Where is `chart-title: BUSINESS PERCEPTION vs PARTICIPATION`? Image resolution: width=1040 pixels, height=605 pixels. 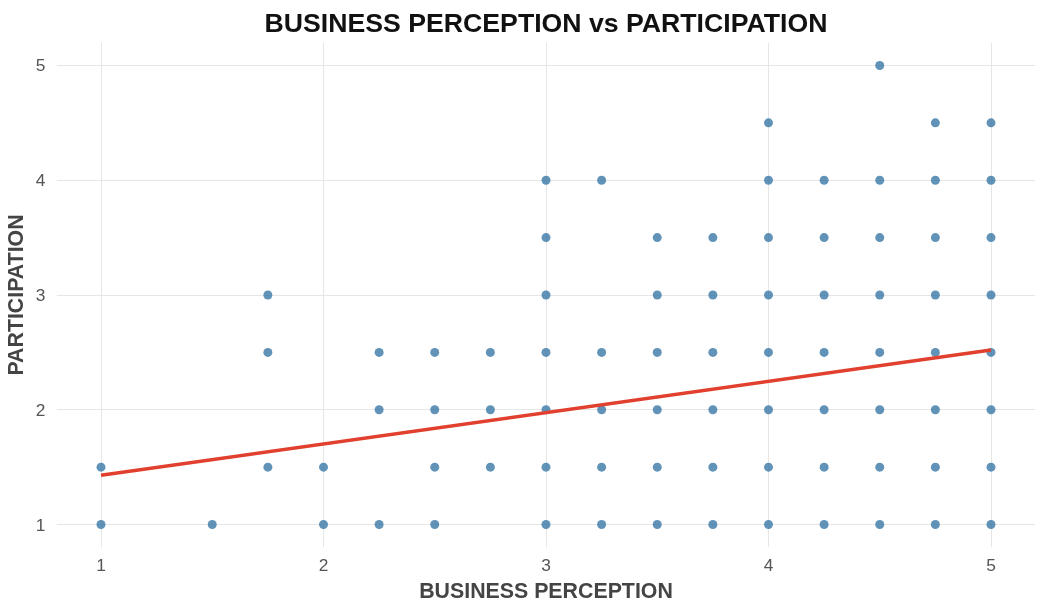
chart-title: BUSINESS PERCEPTION vs PARTICIPATION is located at coordinates (546, 22).